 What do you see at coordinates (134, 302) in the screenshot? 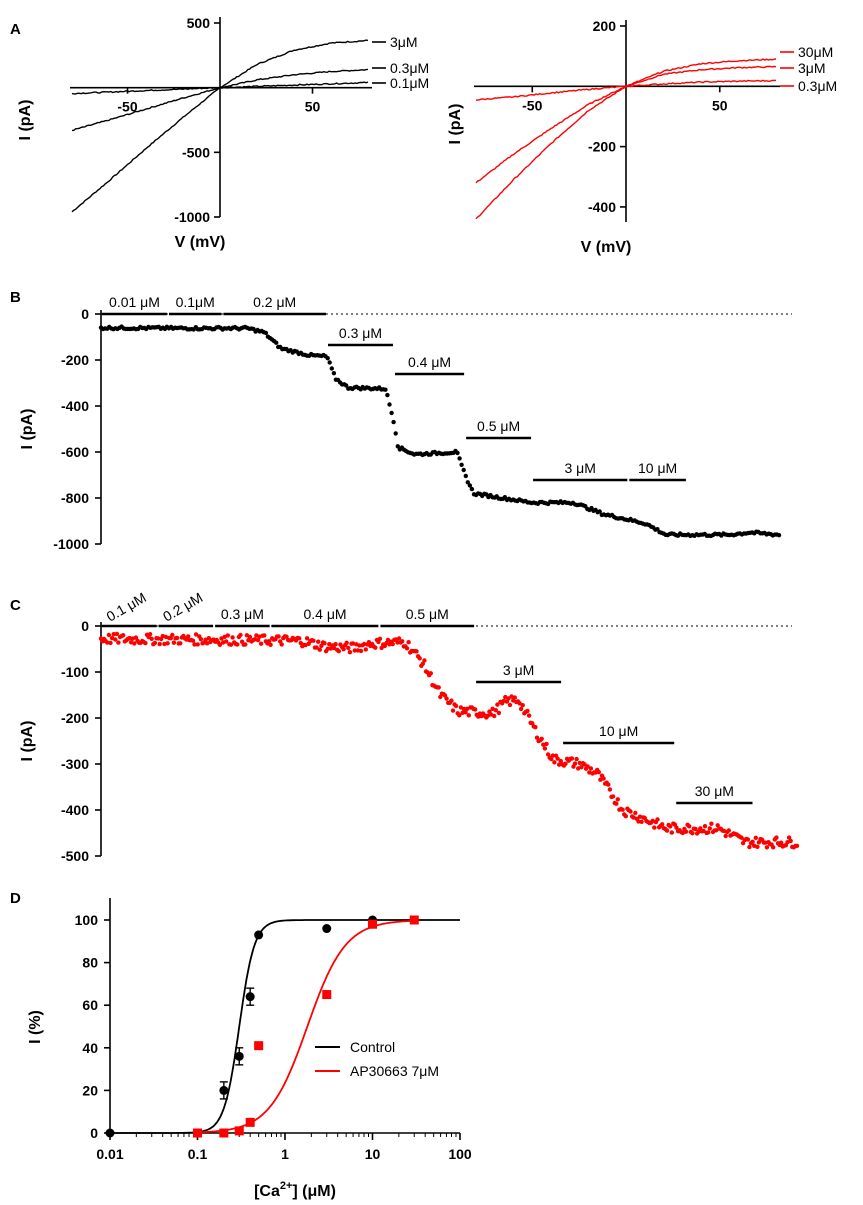
I see `concentration-label: 0.01 μM` at bounding box center [134, 302].